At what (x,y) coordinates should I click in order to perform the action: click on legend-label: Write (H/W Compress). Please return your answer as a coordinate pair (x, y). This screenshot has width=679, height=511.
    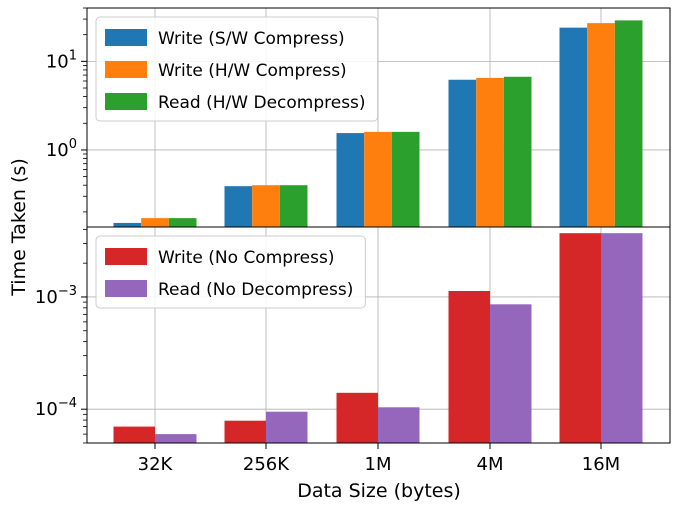
    Looking at the image, I should click on (252, 71).